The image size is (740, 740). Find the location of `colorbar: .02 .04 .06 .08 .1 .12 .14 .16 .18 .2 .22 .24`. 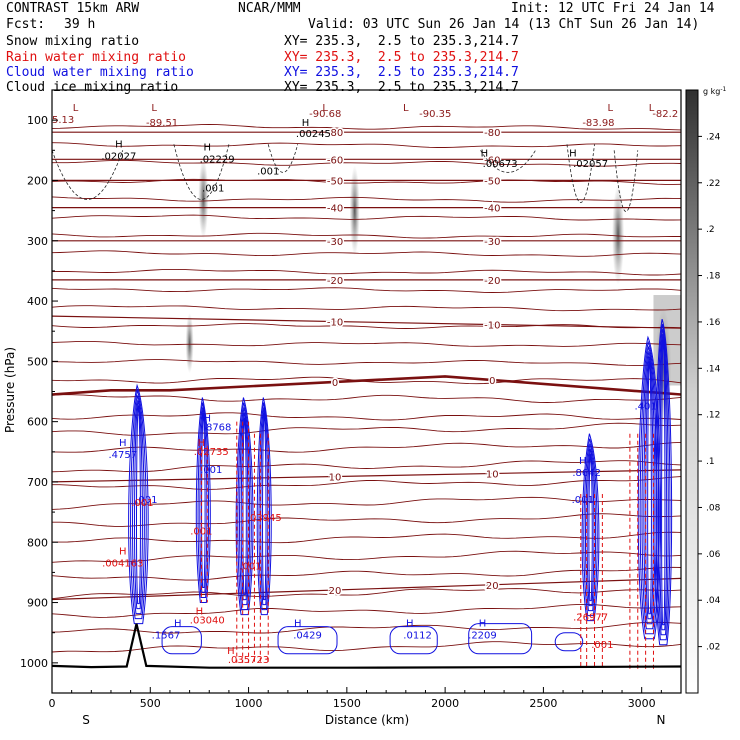

colorbar: .02 .04 .06 .08 .1 .12 .14 .16 .18 .2 .22 .24 is located at coordinates (703, 391).